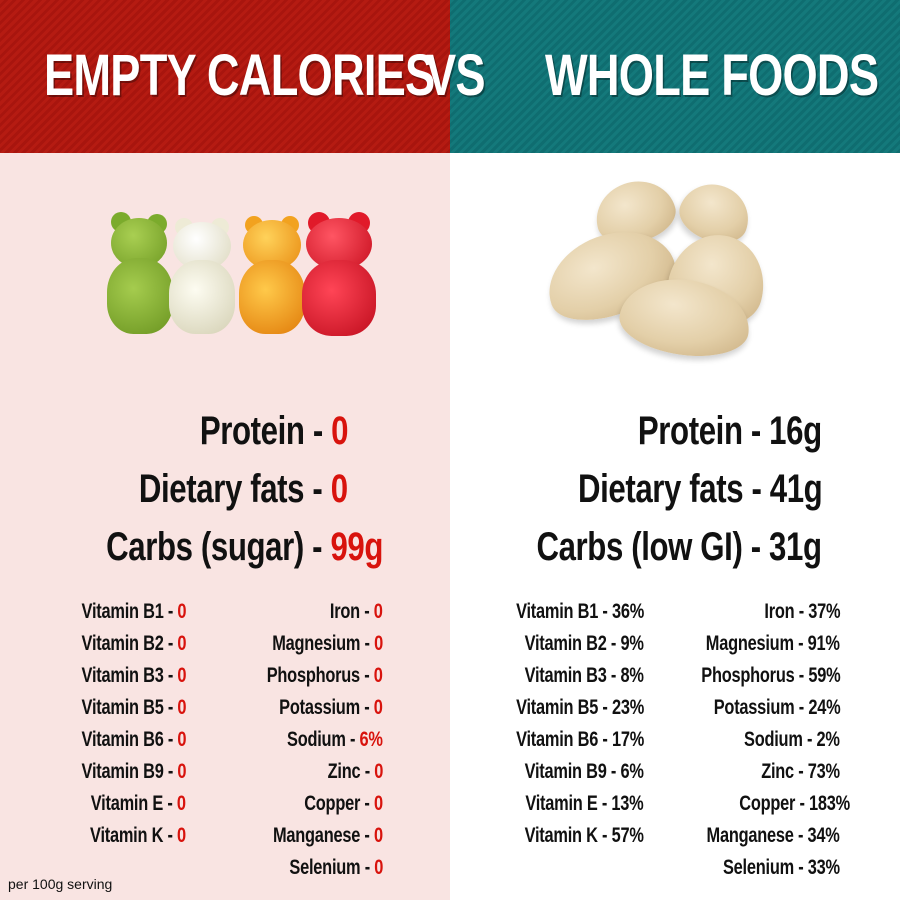 This screenshot has width=900, height=900. I want to click on nutrient-value: 24%, so click(823, 707).